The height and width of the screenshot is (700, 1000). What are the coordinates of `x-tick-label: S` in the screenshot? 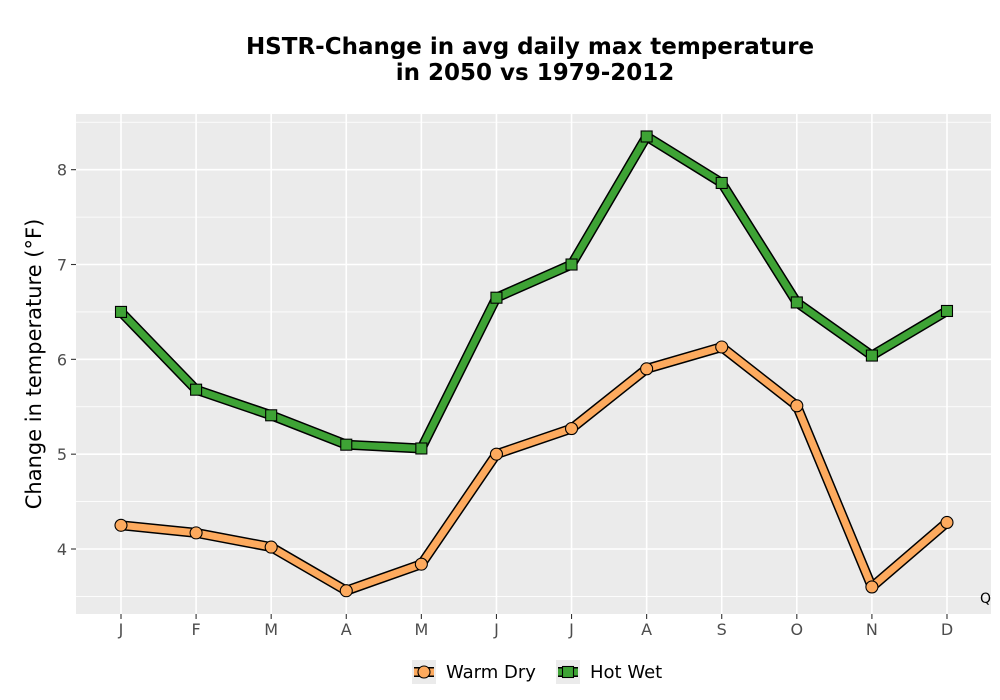 It's located at (722, 629).